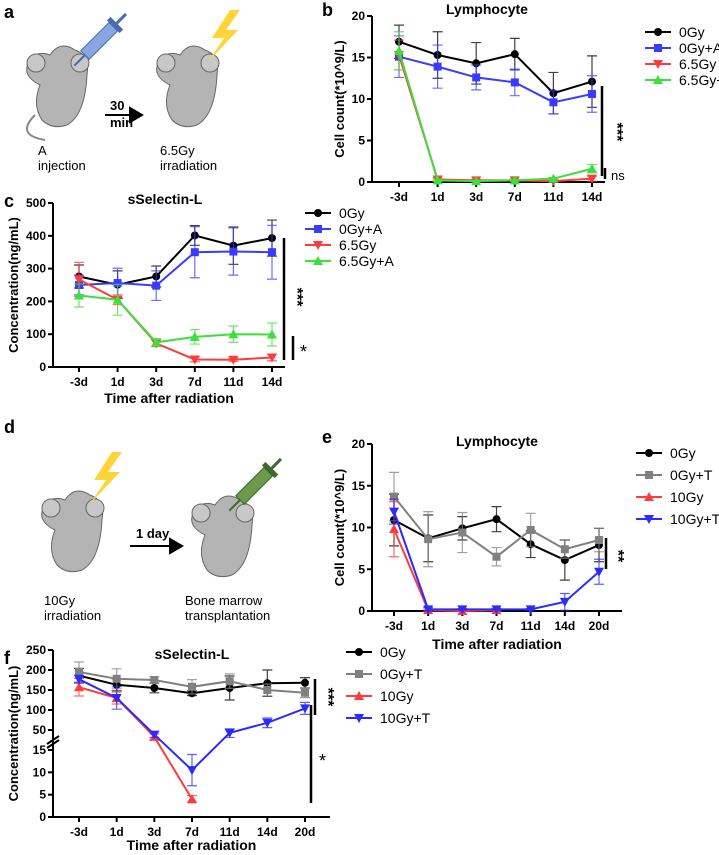 The width and height of the screenshot is (719, 855). What do you see at coordinates (9, 201) in the screenshot?
I see `panel-letter-c: c` at bounding box center [9, 201].